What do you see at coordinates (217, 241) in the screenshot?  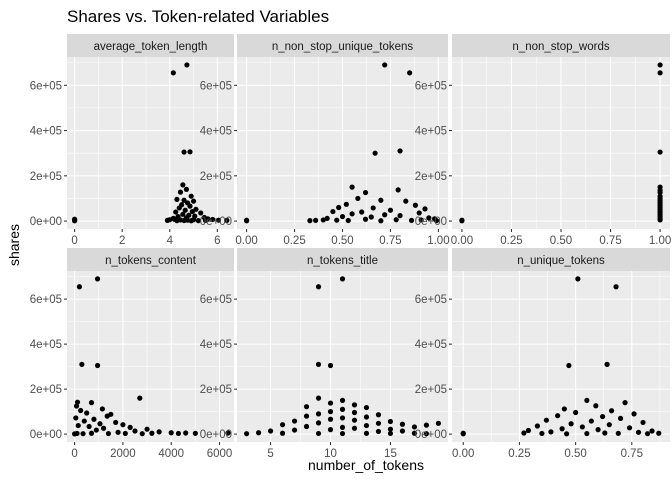 I see `x-tick-label: 6` at bounding box center [217, 241].